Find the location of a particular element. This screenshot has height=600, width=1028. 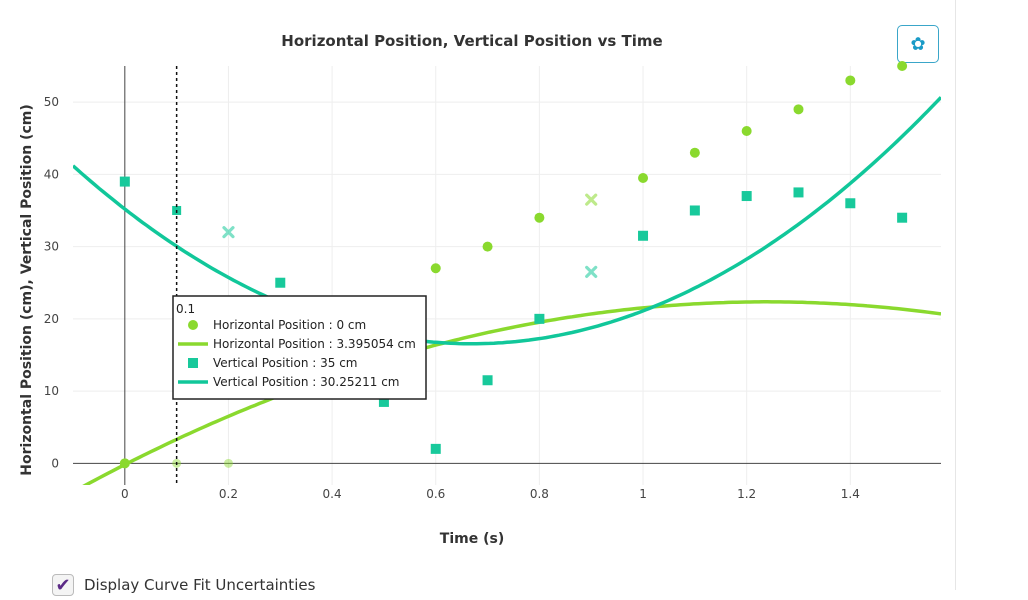

x-tick-label: 0.4 is located at coordinates (332, 494).